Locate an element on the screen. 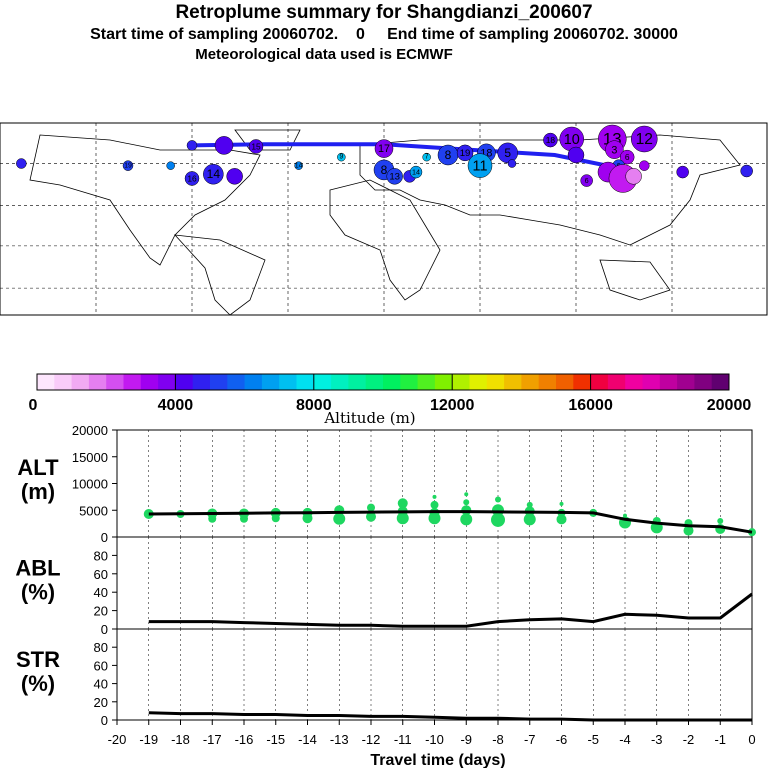  plume-cluster-label: 9 is located at coordinates (341, 157).